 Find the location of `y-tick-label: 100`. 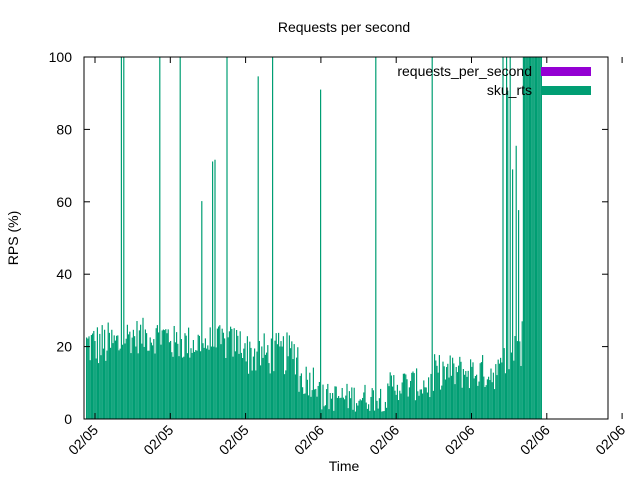

y-tick-label: 100 is located at coordinates (61, 57).